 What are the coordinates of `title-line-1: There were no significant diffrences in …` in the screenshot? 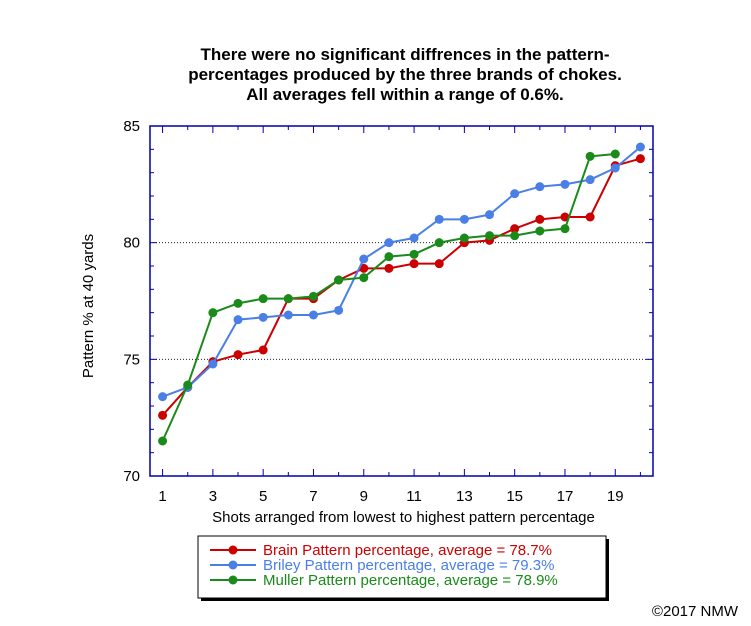 It's located at (404, 54).